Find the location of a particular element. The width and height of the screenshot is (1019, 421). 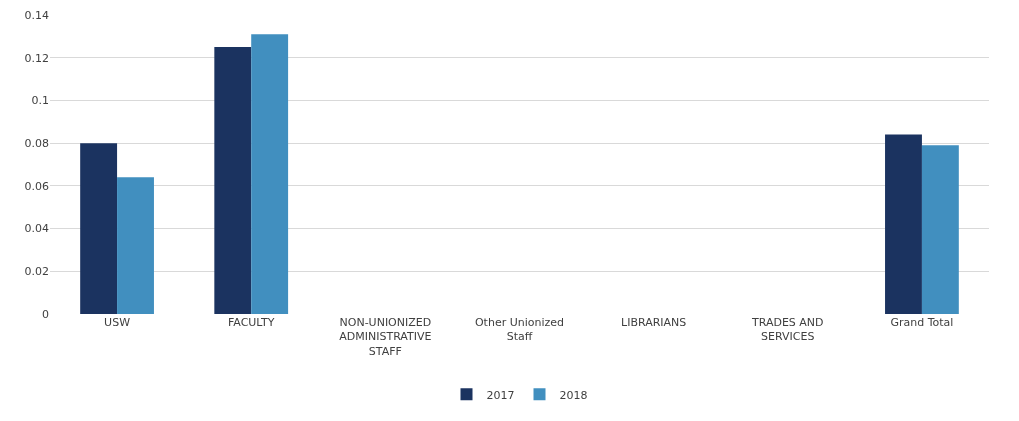

y-tick-label: 0 is located at coordinates (45, 314).